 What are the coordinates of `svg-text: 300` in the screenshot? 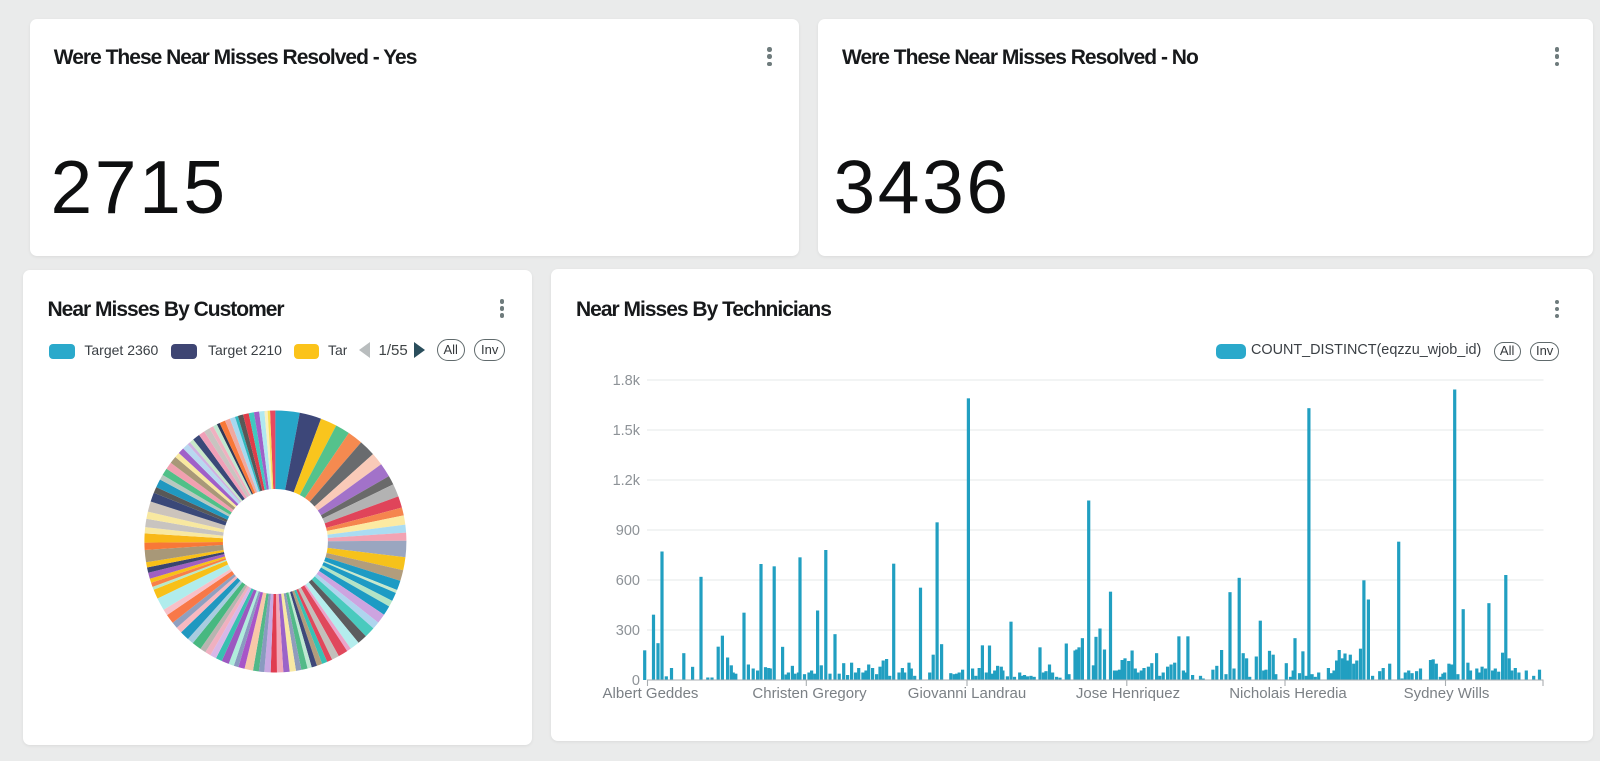 It's located at (628, 631).